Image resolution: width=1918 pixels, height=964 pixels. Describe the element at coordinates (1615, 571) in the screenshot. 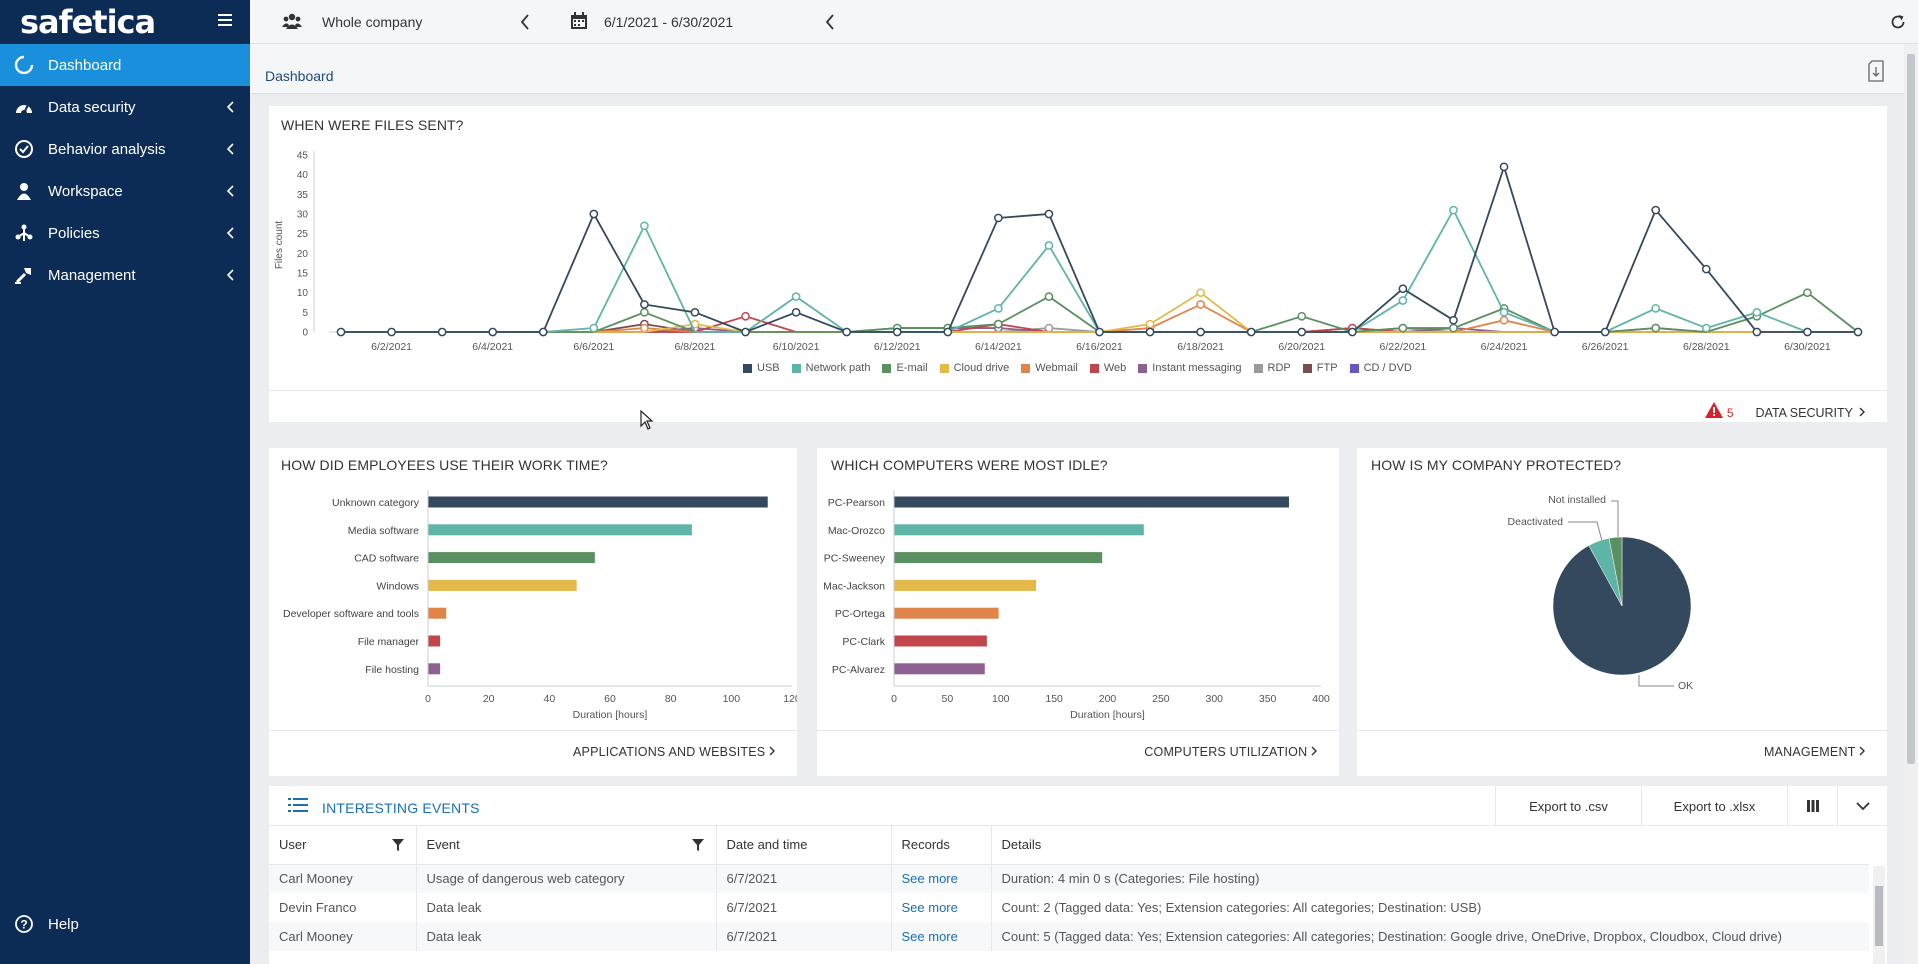

I see `pie-slice` at that location.